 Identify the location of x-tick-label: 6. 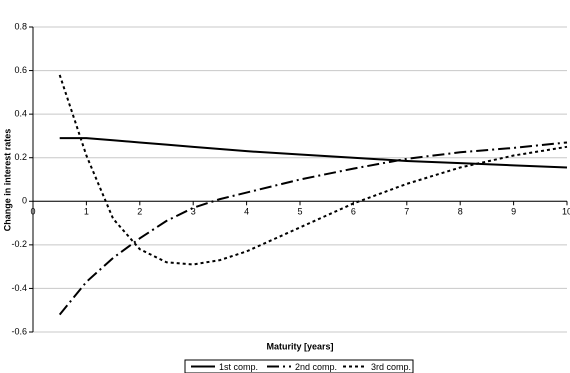
(353, 212).